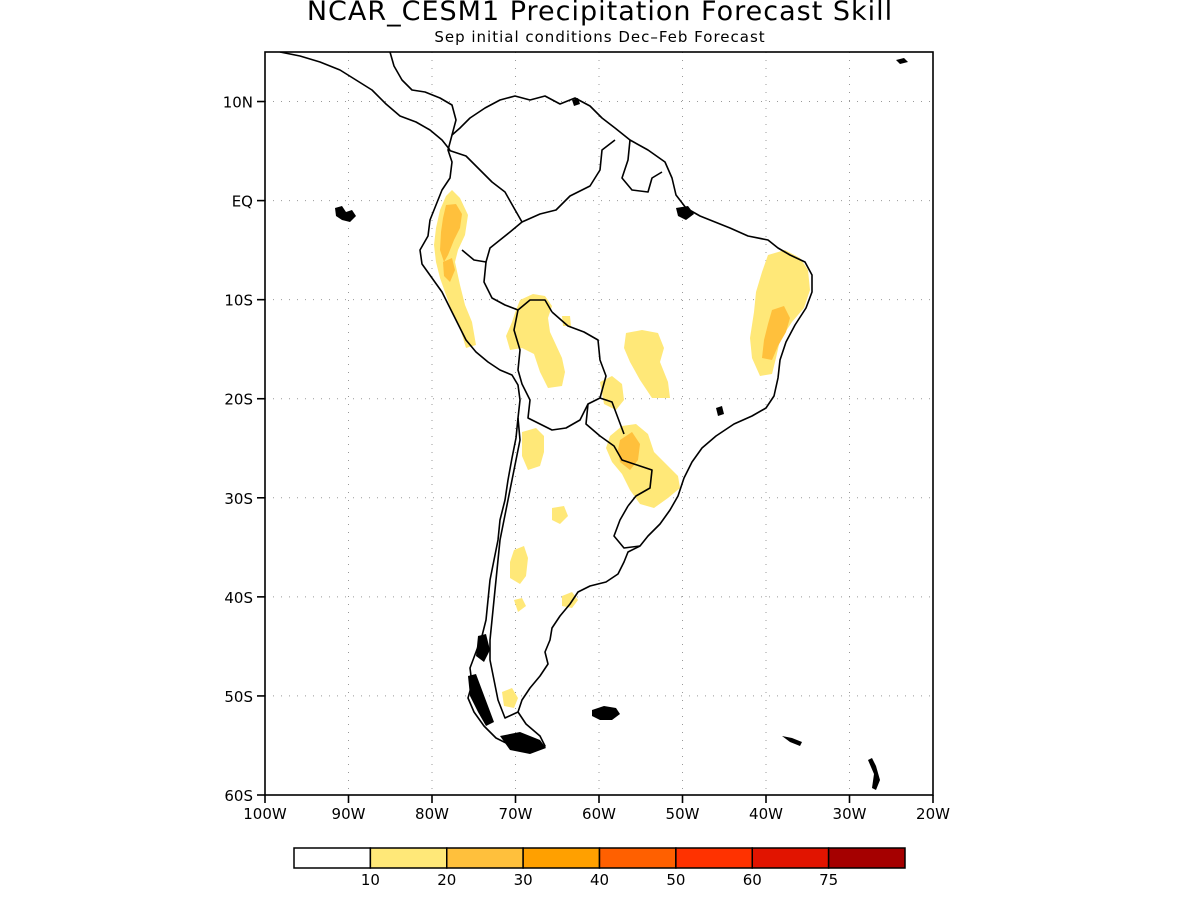 The image size is (1200, 900). I want to click on atlantic-islets, so click(874, 774).